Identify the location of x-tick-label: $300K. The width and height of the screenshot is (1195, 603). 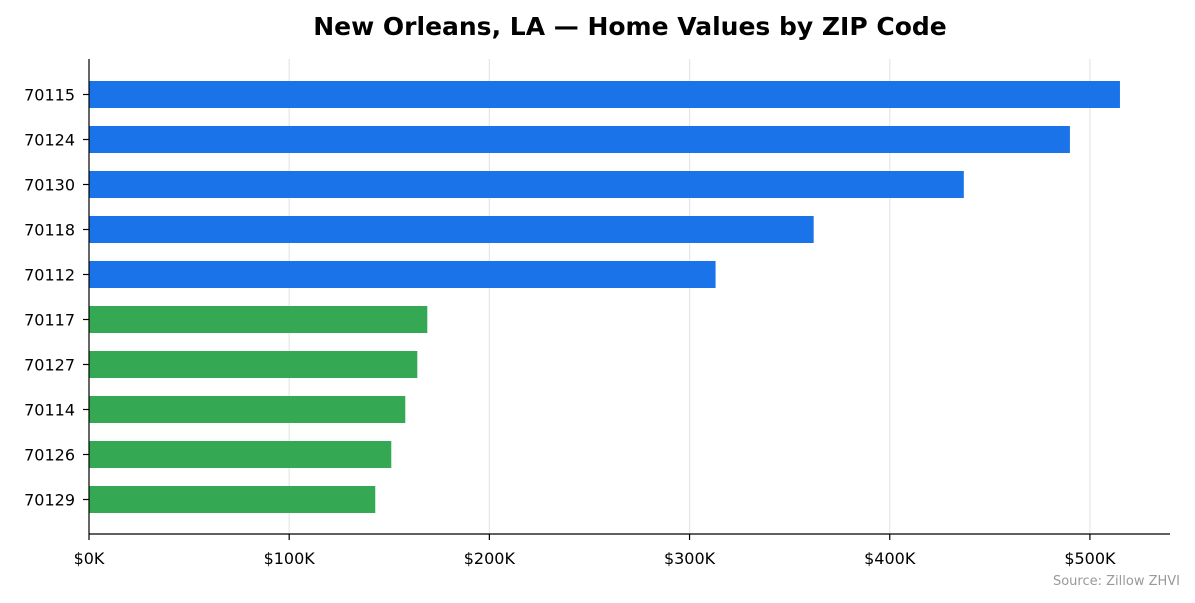
(690, 558).